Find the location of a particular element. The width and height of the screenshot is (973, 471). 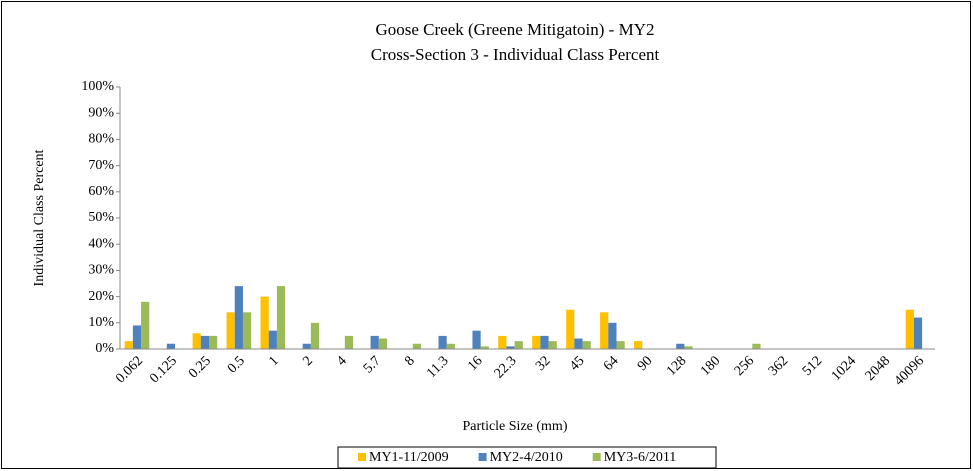

y-tick-label: 50% is located at coordinates (101, 217).